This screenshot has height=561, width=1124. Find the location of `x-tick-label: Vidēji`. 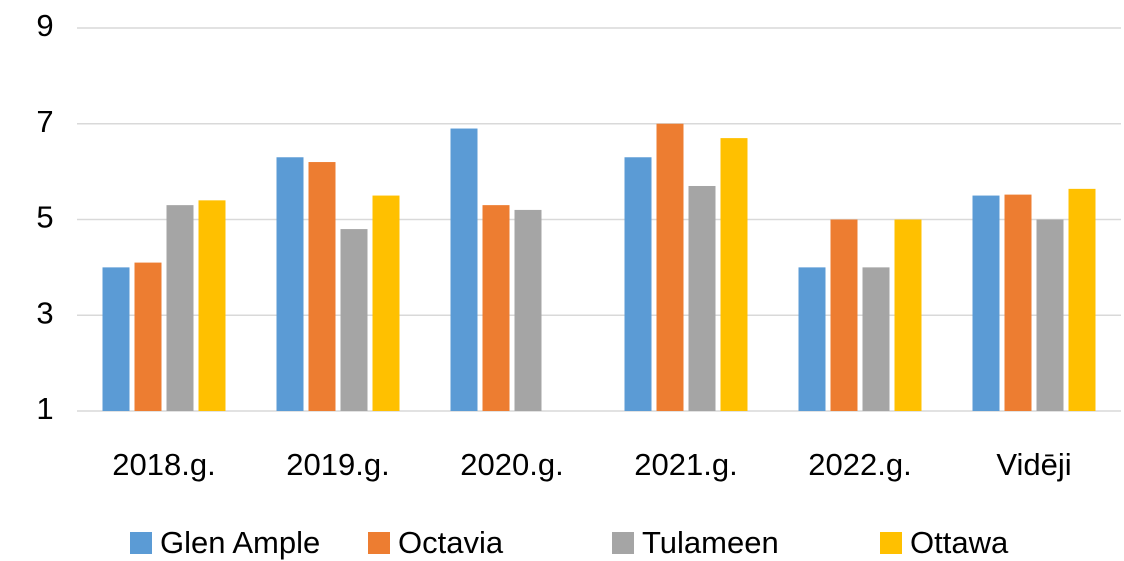

x-tick-label: Vidēji is located at coordinates (1033, 464).